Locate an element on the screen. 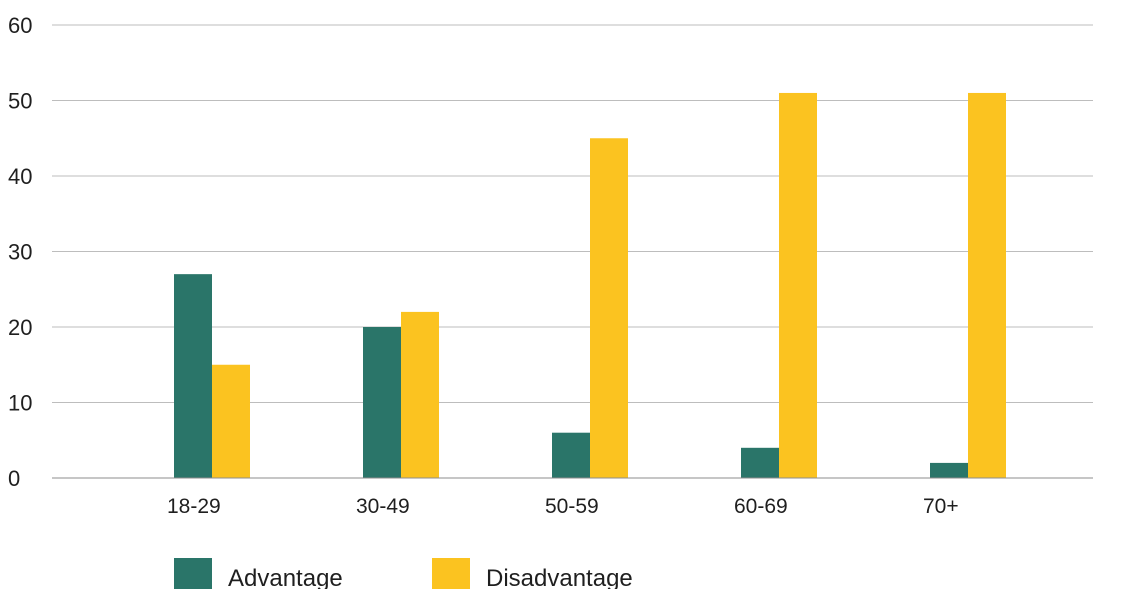  x-tick-label: 18-29 is located at coordinates (194, 506).